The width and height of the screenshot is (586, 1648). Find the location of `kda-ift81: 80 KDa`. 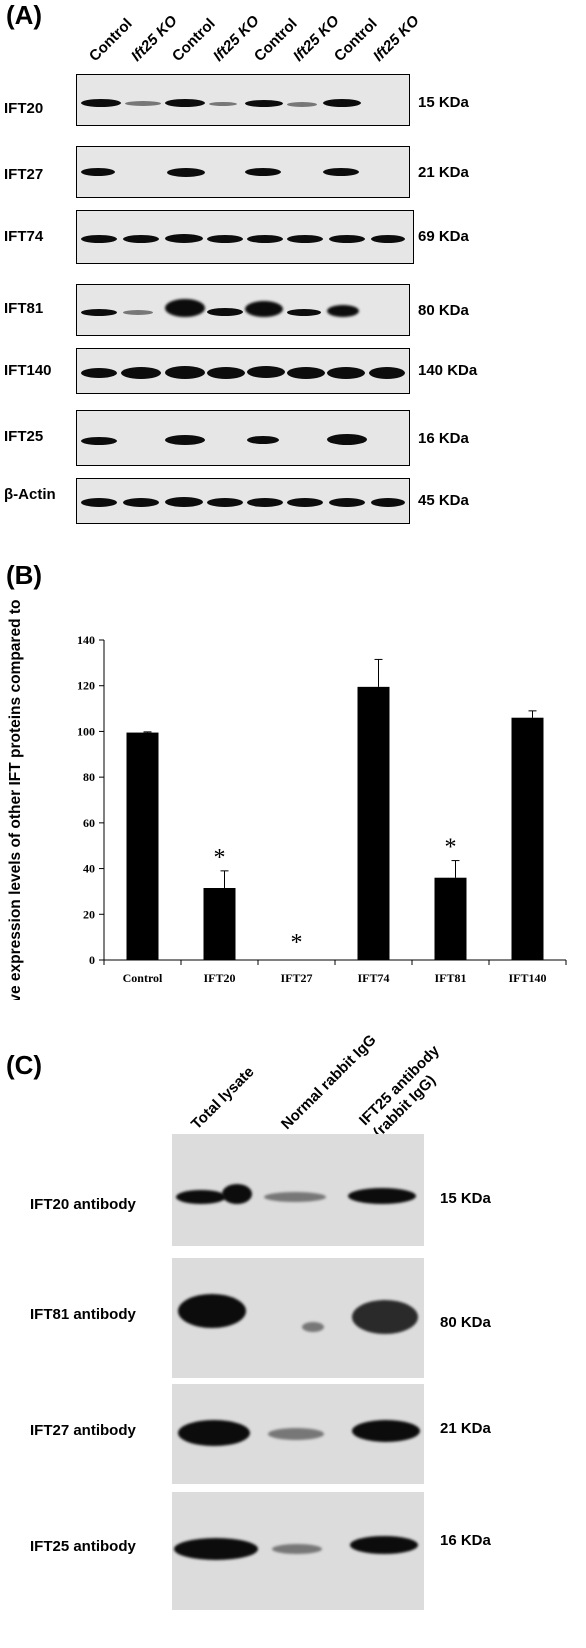

kda-ift81: 80 KDa is located at coordinates (443, 310).